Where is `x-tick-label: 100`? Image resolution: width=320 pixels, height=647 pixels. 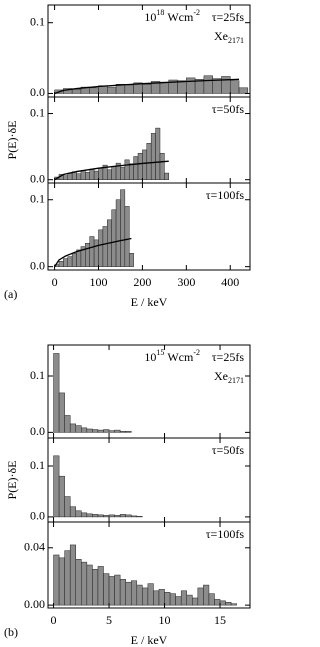
x-tick-label: 100 is located at coordinates (99, 282).